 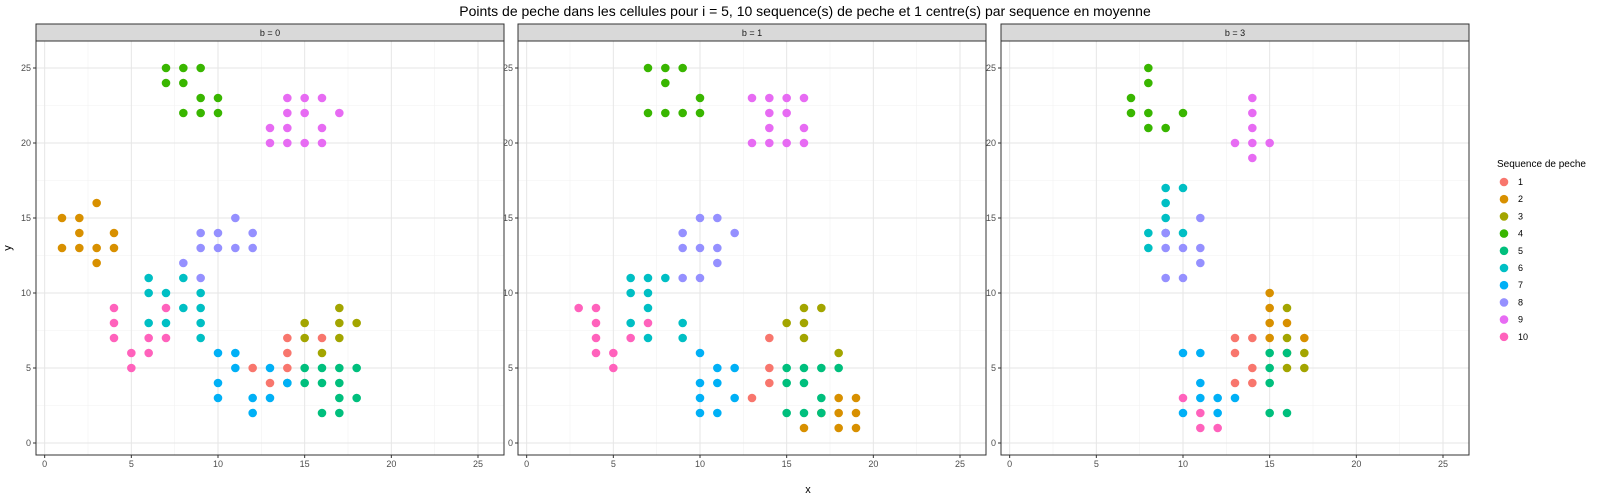 I want to click on legend-label: 2, so click(x=1520, y=199).